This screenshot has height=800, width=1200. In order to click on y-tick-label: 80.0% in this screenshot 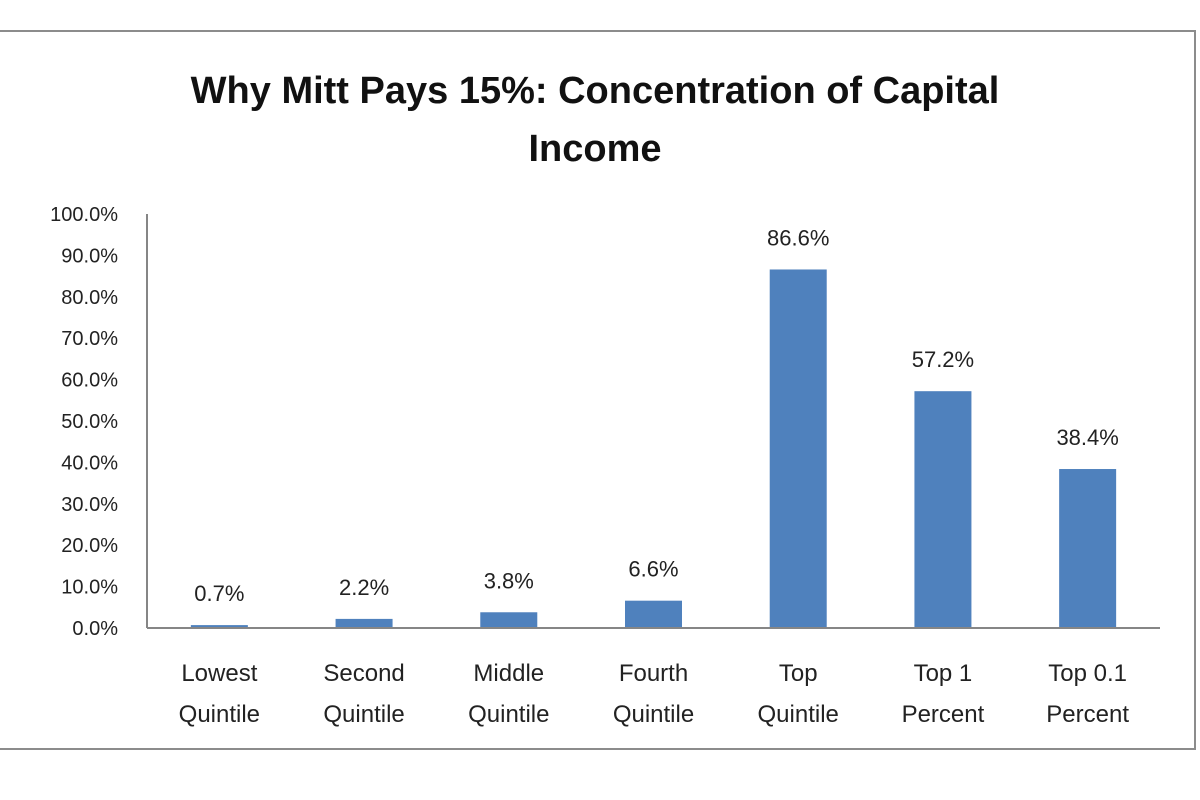, I will do `click(89, 298)`.